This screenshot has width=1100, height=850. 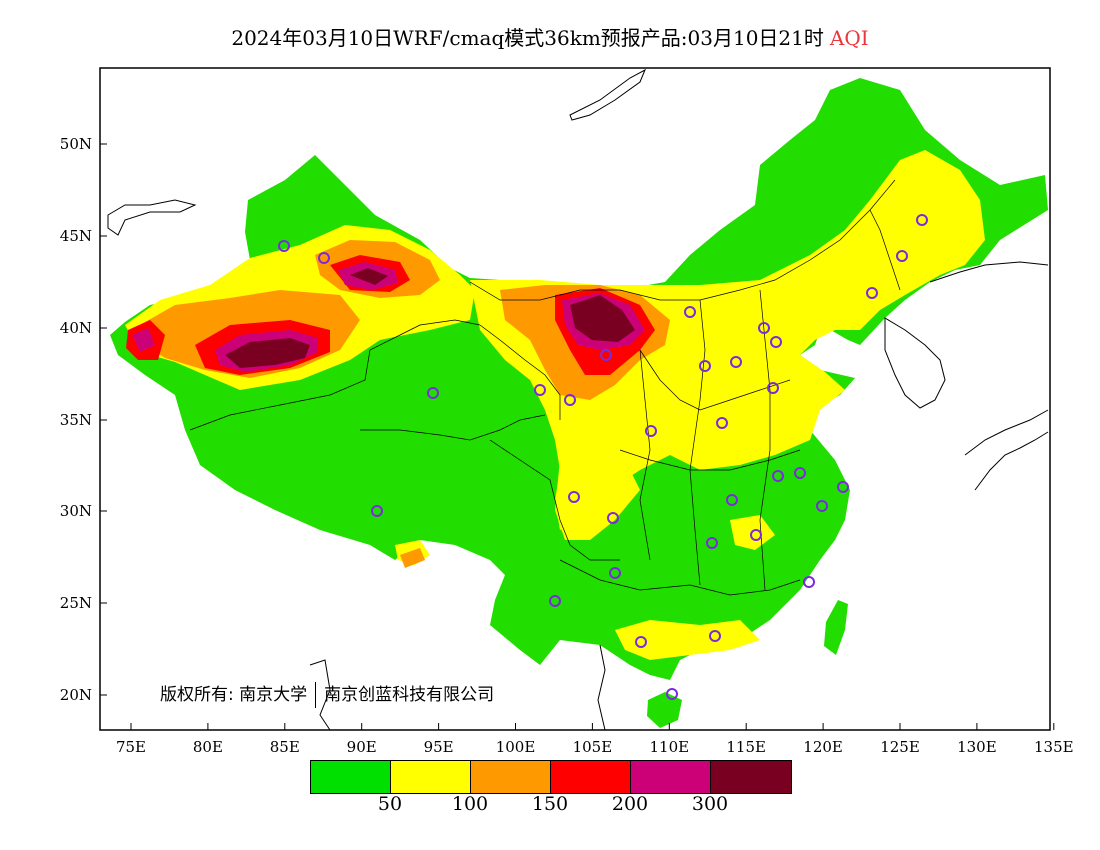 I want to click on lake-baikal-outline, so click(x=607, y=94).